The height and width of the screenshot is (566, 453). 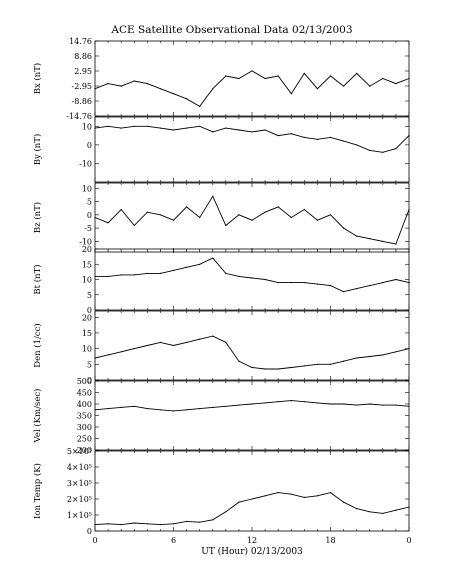 What do you see at coordinates (79, 483) in the screenshot?
I see `y-tick-label: 3×10⁵` at bounding box center [79, 483].